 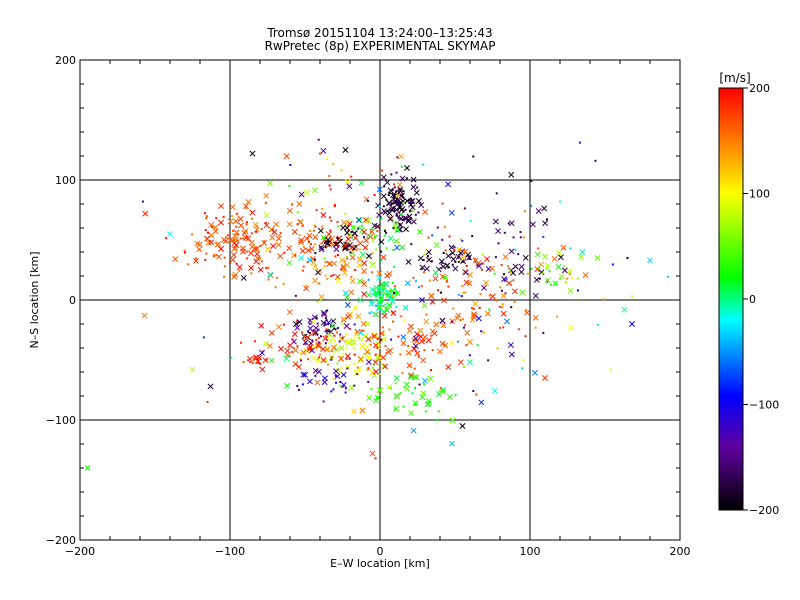 I want to click on colorbar-label: [m/s], so click(x=734, y=78).